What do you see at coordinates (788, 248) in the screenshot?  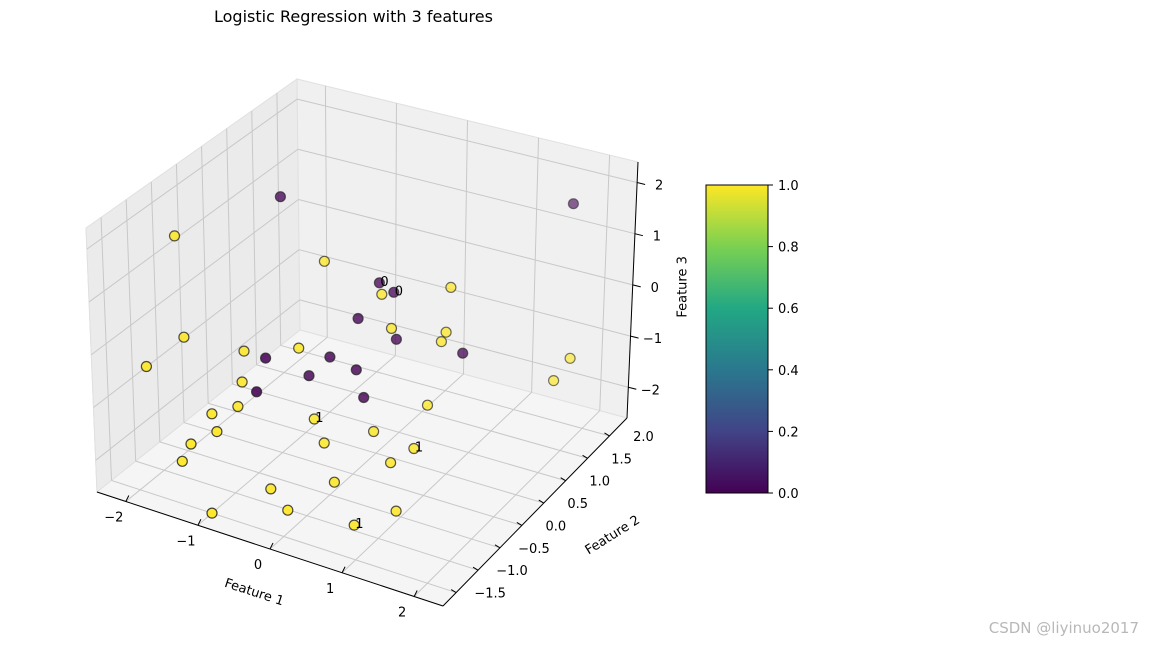 I see `colorbar-tick-label: 0.8` at bounding box center [788, 248].